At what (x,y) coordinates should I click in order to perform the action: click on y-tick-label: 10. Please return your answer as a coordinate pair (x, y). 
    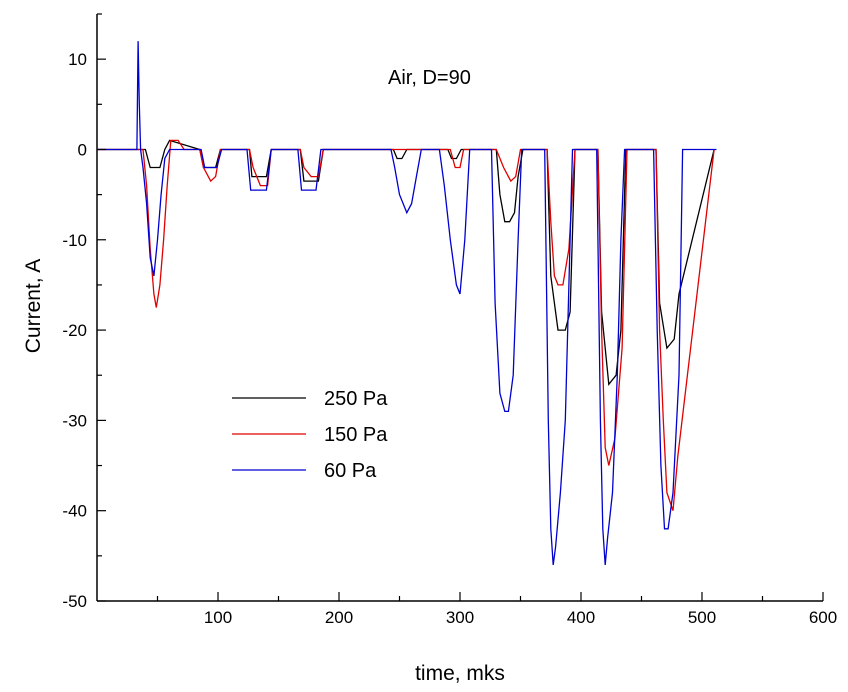
    Looking at the image, I should click on (77, 59).